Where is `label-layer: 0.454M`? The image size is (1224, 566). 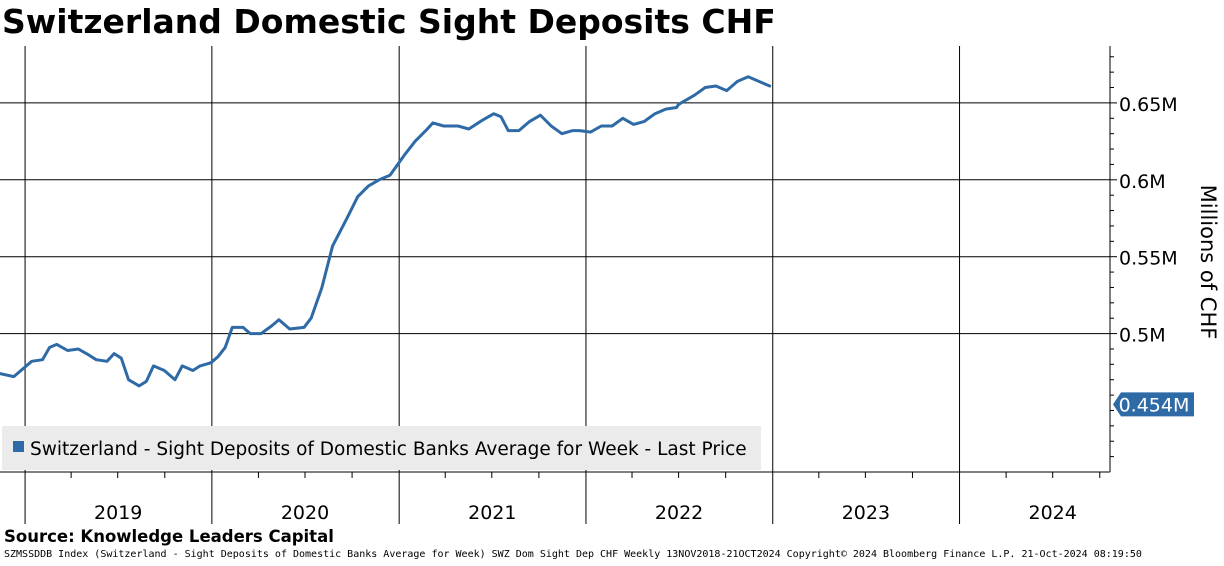 label-layer: 0.454M is located at coordinates (1153, 404).